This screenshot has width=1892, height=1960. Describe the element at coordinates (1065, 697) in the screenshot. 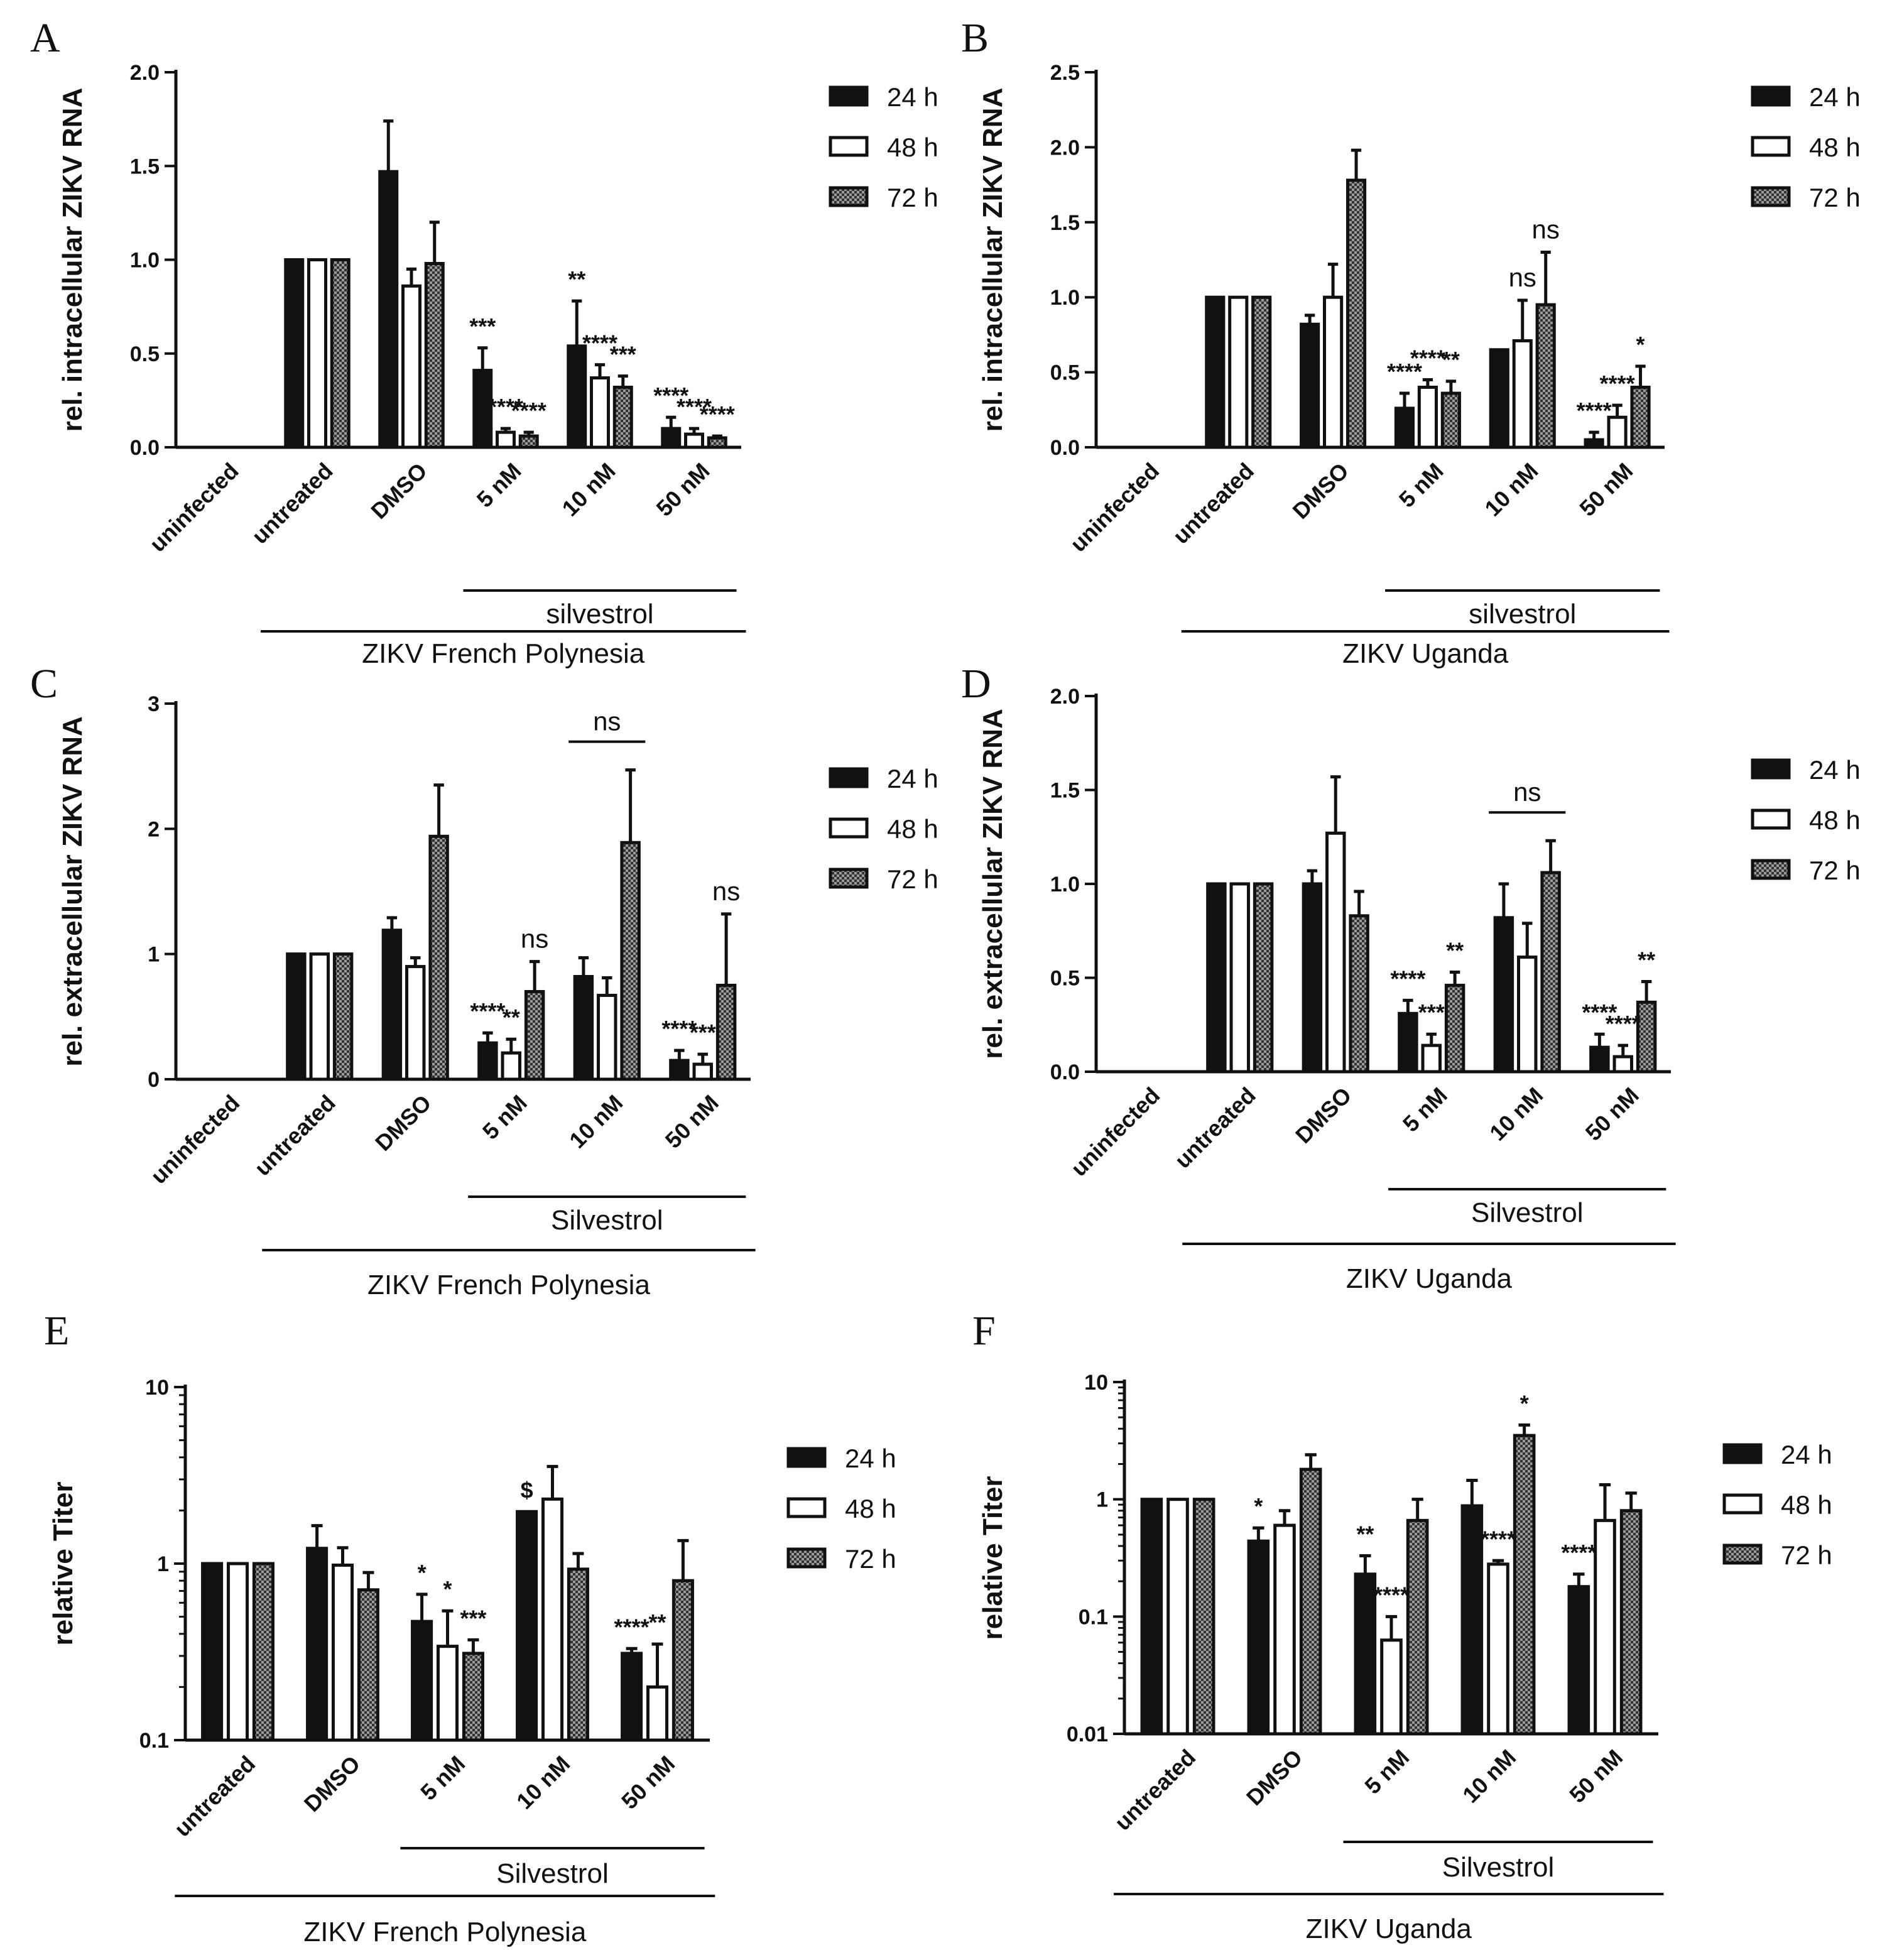

I see `y-tick-label: 2.0` at that location.